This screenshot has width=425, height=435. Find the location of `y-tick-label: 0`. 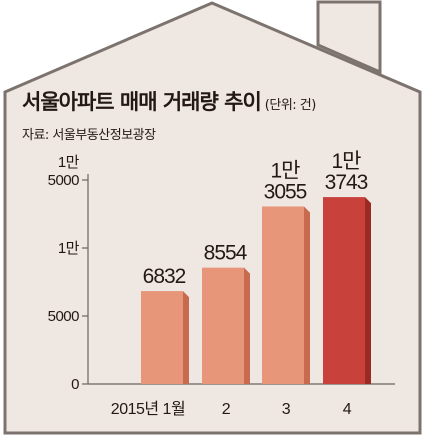

y-tick-label: 0 is located at coordinates (75, 384).